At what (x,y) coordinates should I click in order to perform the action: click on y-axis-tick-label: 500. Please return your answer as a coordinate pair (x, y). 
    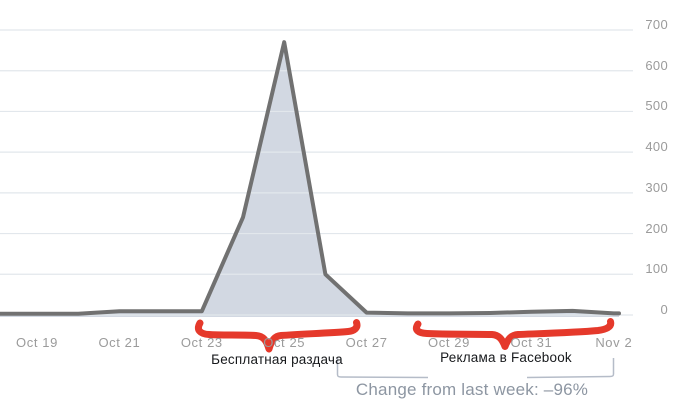
    Looking at the image, I should click on (656, 106).